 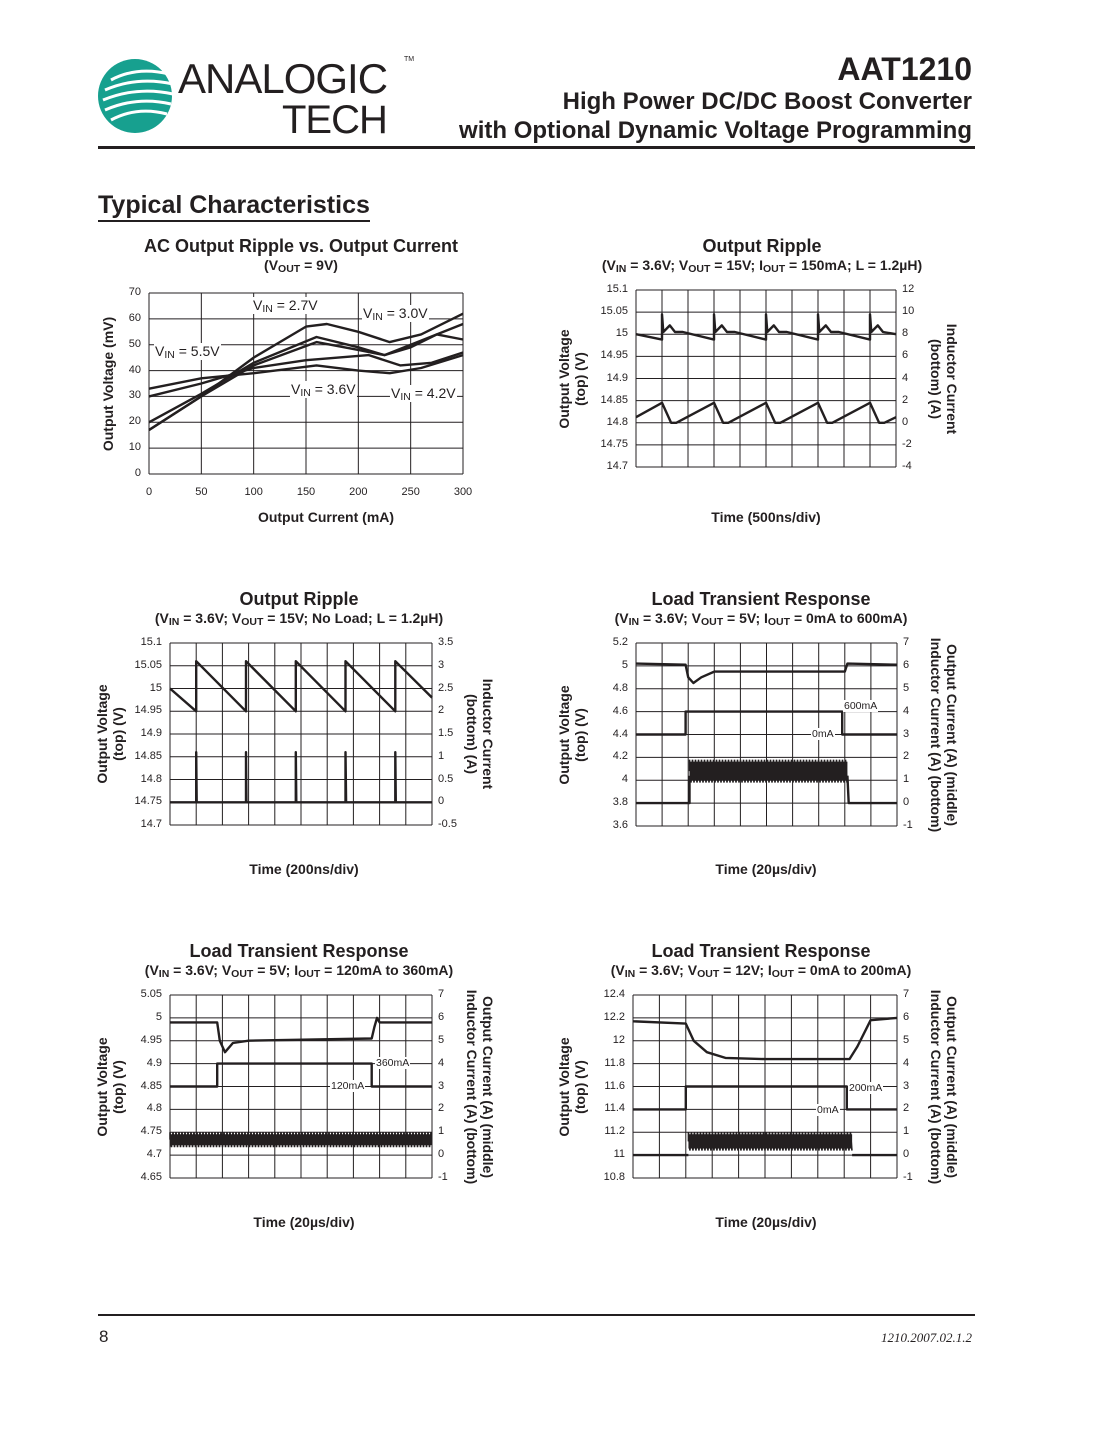 I want to click on y-tick-label: 4.7, so click(x=154, y=1154).